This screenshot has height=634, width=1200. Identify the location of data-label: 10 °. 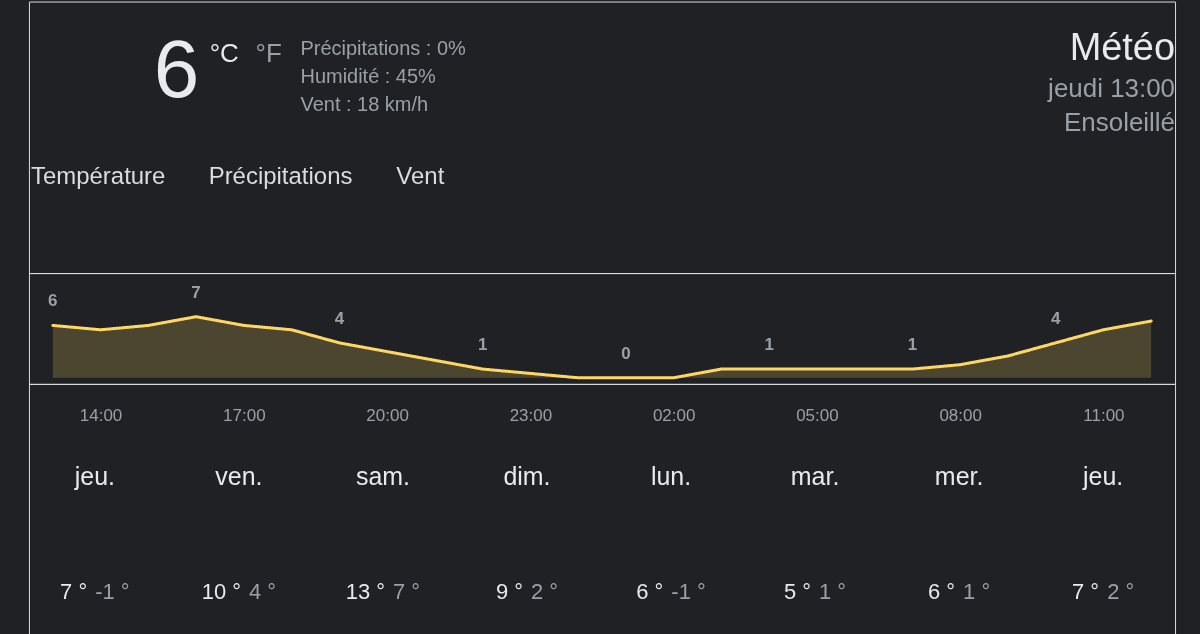
(221, 591).